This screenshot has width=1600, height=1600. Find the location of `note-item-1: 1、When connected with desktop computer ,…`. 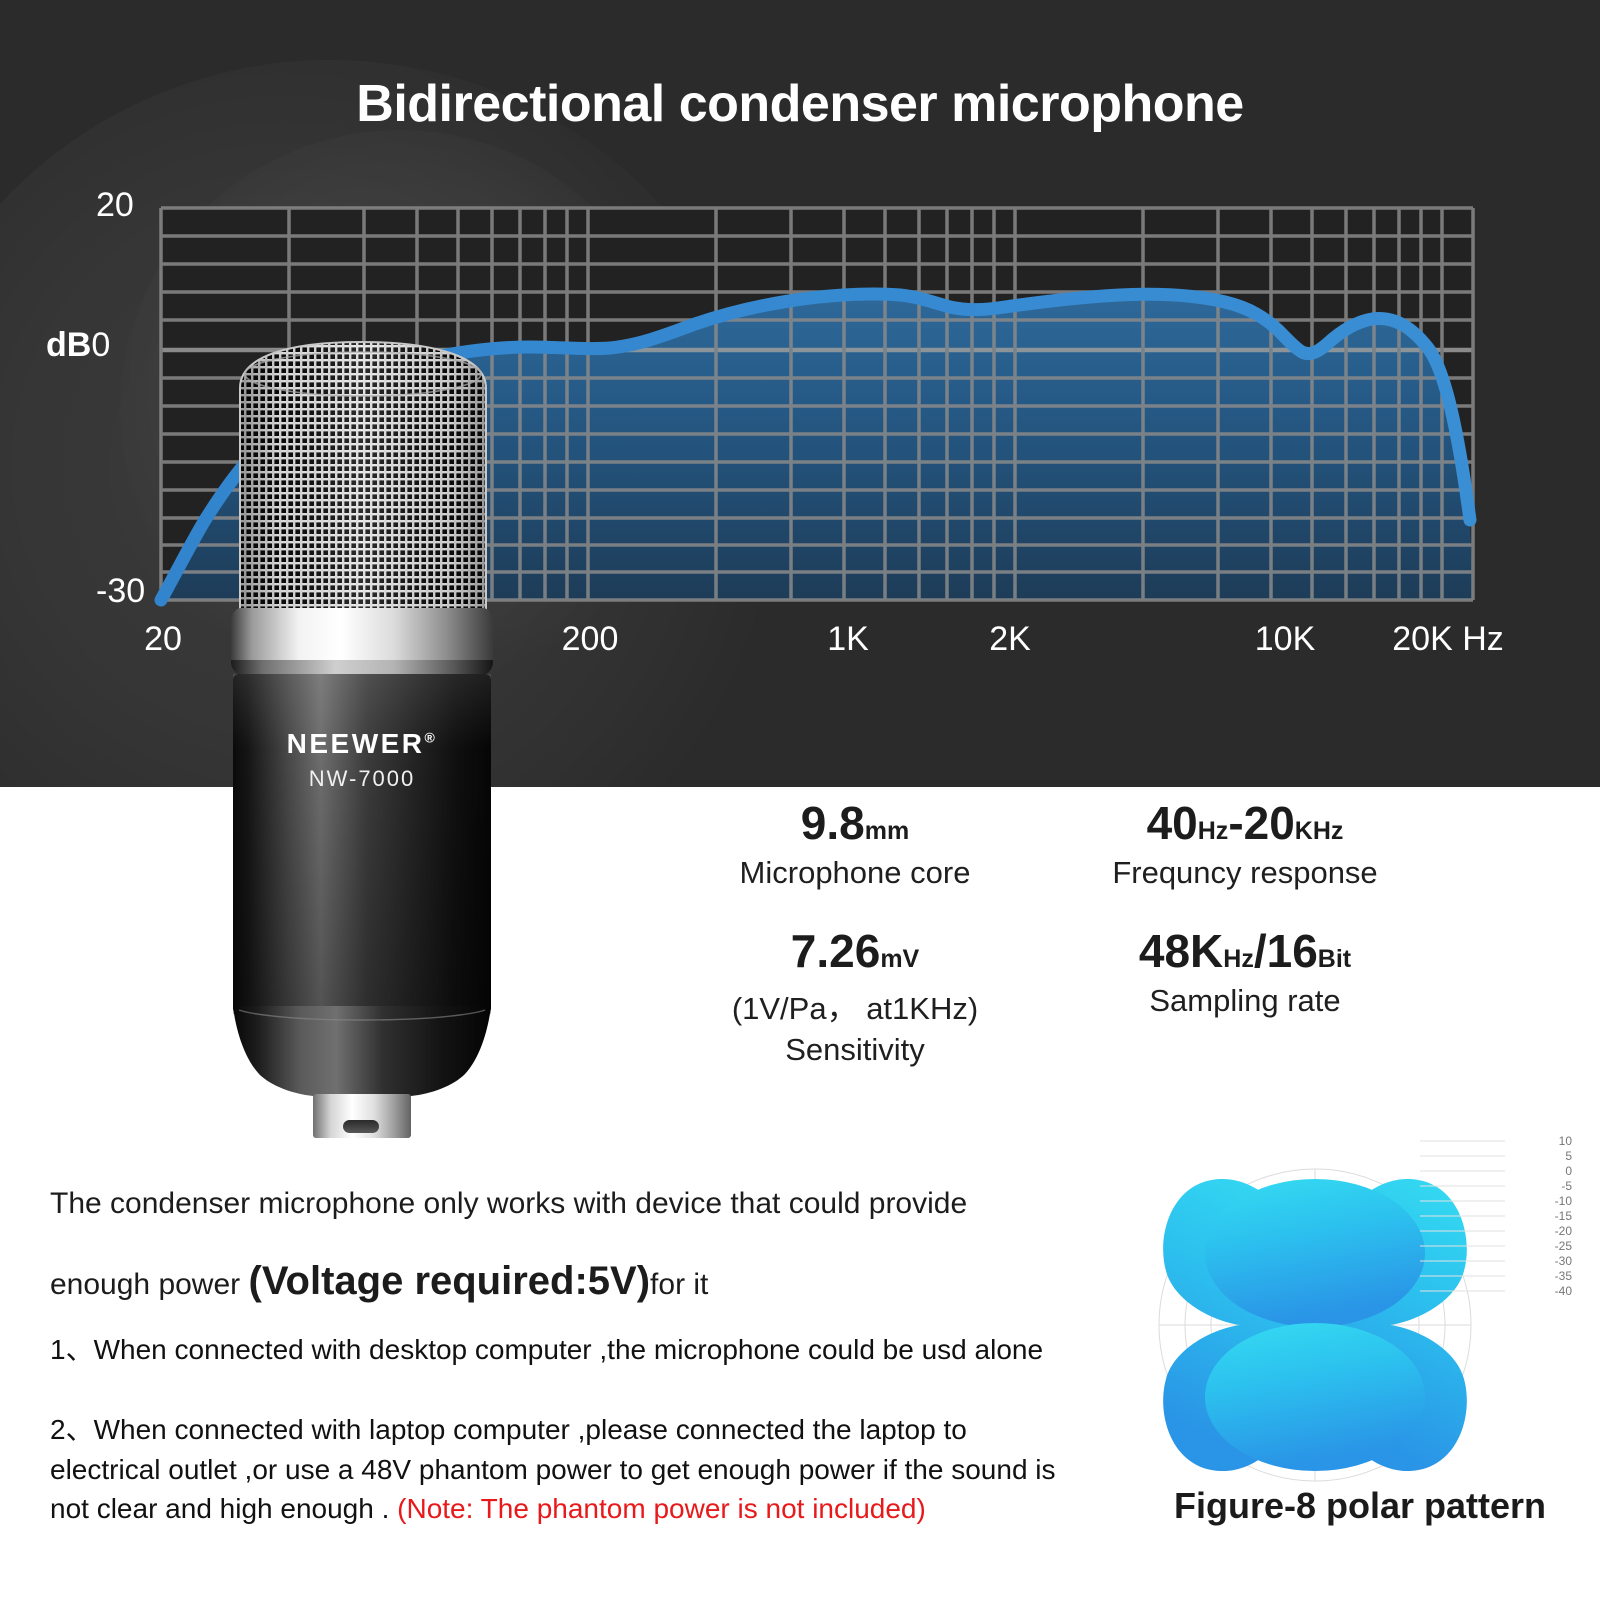

note-item-1: 1、When connected with desktop computer ,… is located at coordinates (547, 1349).